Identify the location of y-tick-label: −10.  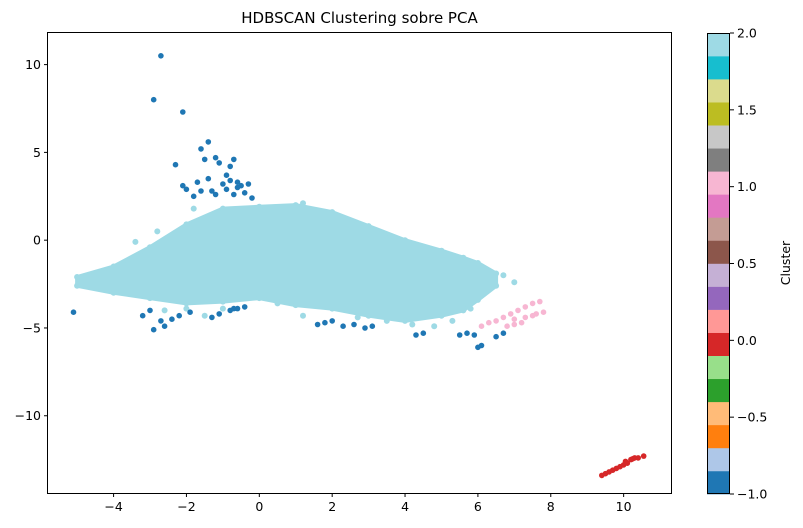
(28, 415).